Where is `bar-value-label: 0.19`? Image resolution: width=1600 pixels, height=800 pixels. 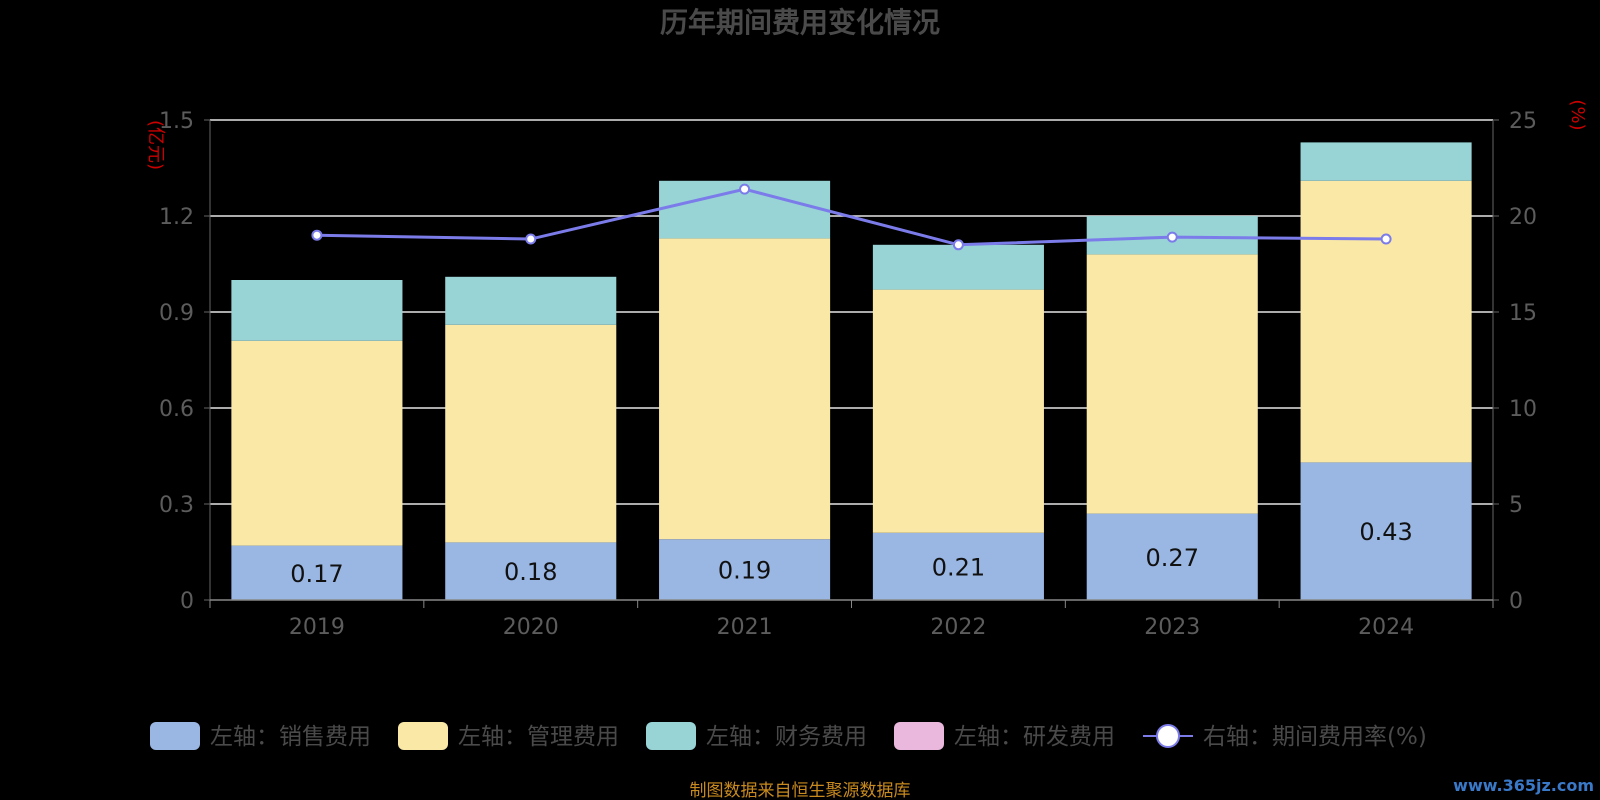
bar-value-label: 0.19 is located at coordinates (744, 571).